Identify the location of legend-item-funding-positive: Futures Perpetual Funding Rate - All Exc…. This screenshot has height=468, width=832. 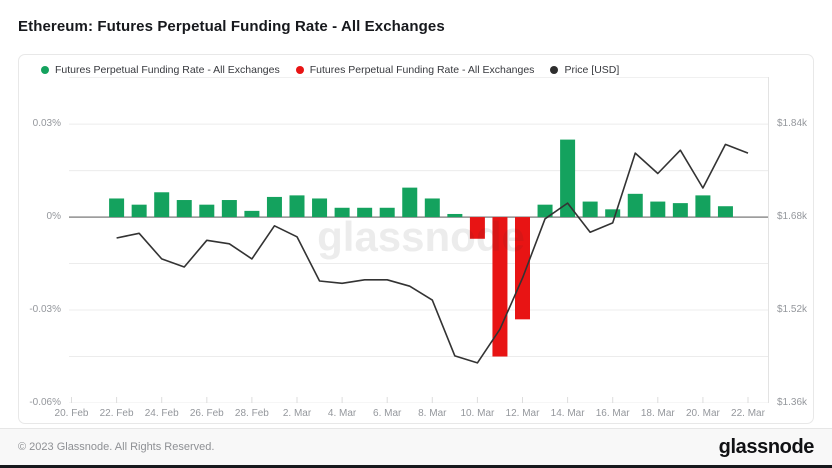
(160, 70).